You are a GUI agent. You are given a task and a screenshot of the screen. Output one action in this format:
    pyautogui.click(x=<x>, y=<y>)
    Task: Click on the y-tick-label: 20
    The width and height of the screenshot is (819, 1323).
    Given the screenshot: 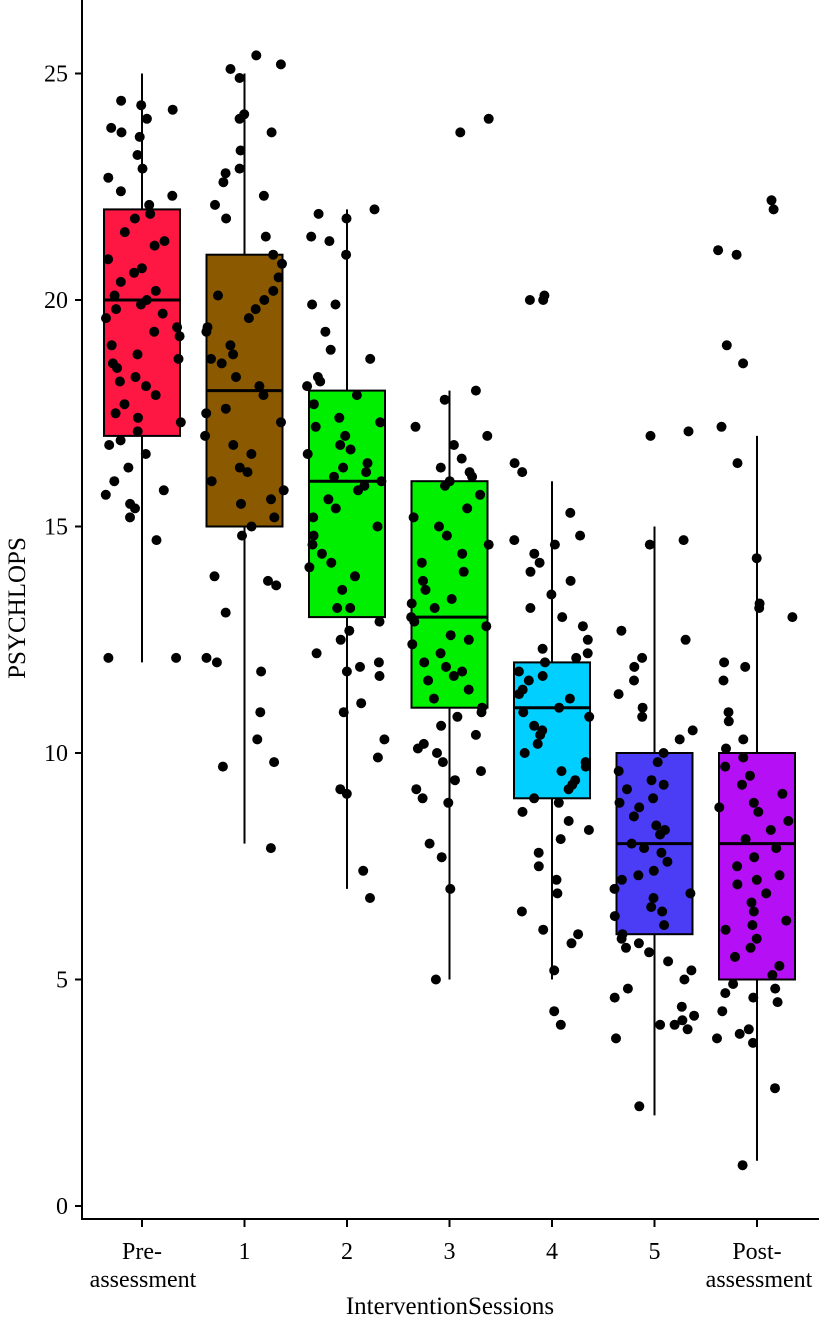 What is the action you would take?
    pyautogui.click(x=56, y=301)
    